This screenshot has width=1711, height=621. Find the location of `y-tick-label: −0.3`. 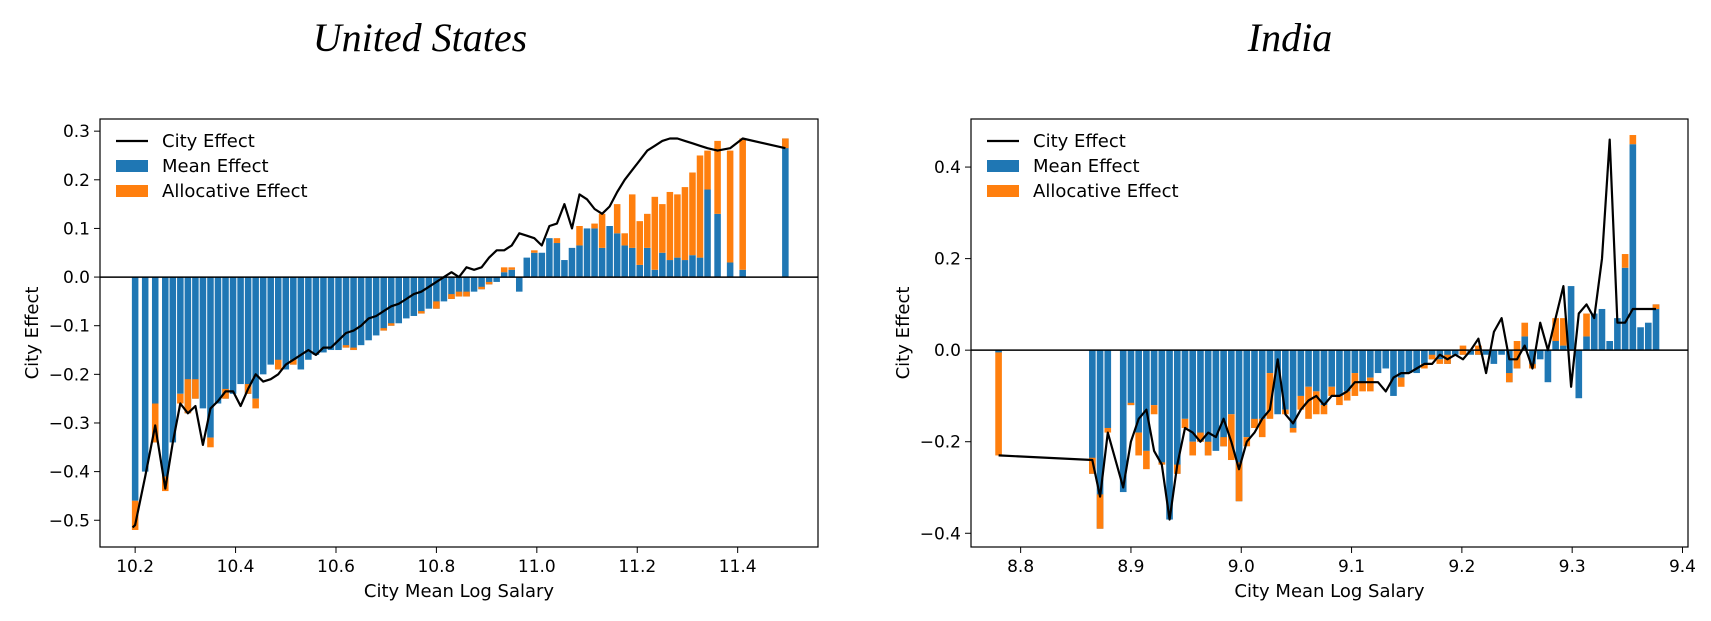

y-tick-label: −0.3 is located at coordinates (69, 424).